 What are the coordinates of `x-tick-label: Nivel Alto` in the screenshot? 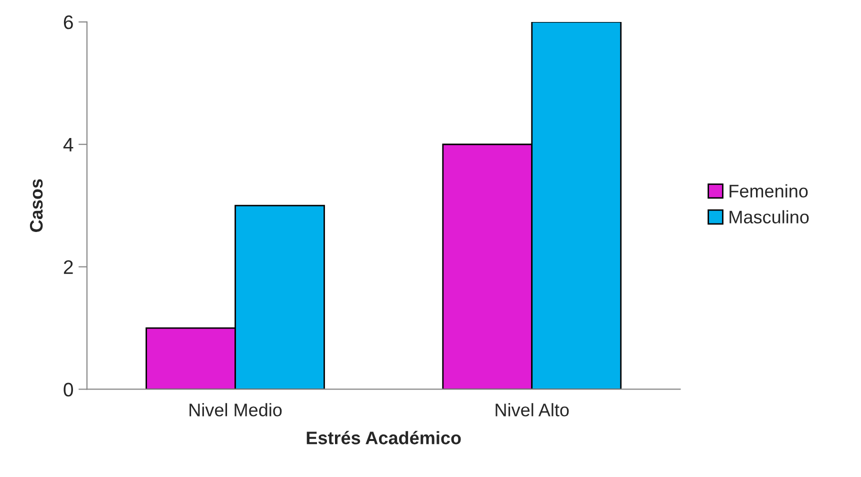 It's located at (532, 409).